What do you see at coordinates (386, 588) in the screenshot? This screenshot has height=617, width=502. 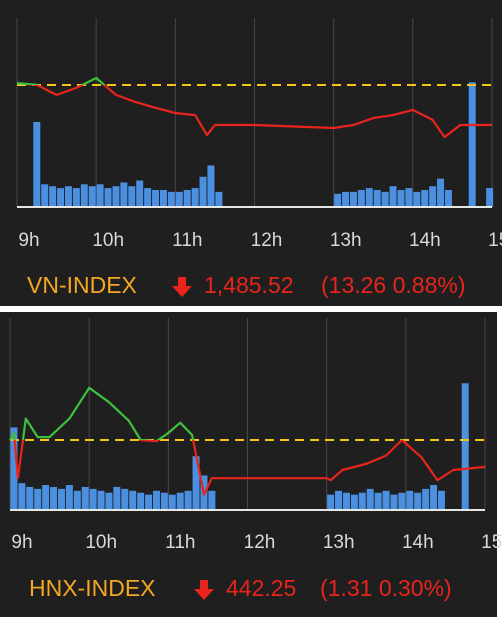 I see `index-change: (1.31 0.30%)` at bounding box center [386, 588].